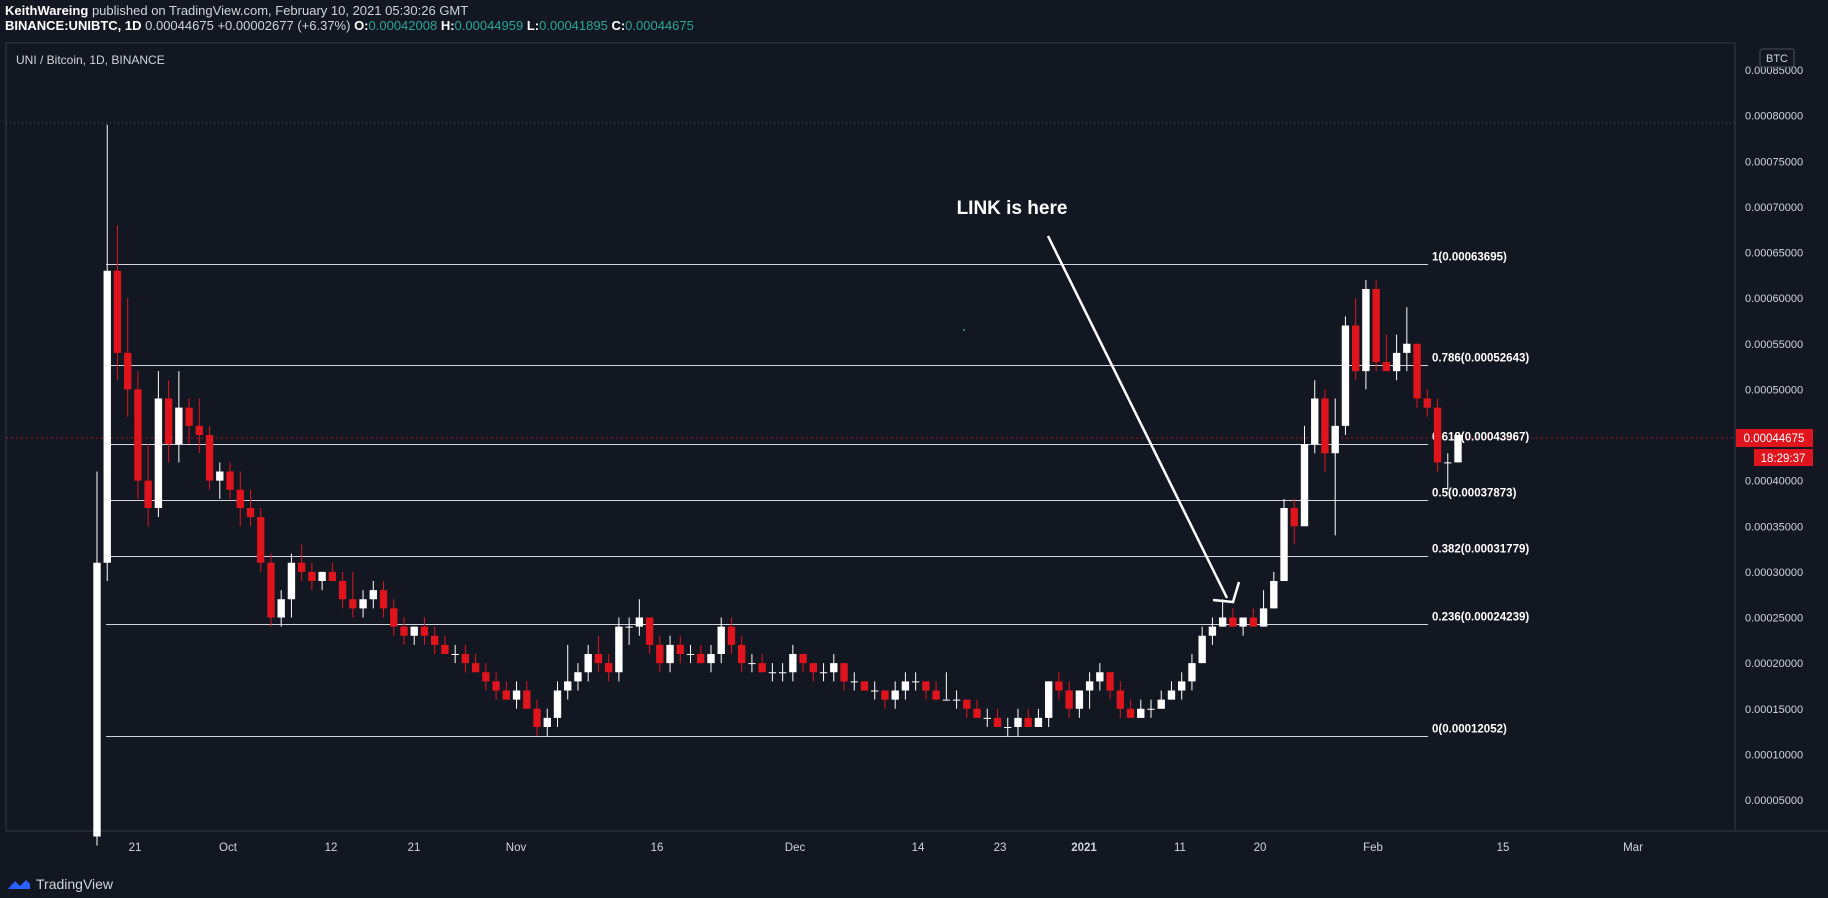 The image size is (1828, 898). Describe the element at coordinates (135, 848) in the screenshot. I see `x-tick-label: 21` at that location.